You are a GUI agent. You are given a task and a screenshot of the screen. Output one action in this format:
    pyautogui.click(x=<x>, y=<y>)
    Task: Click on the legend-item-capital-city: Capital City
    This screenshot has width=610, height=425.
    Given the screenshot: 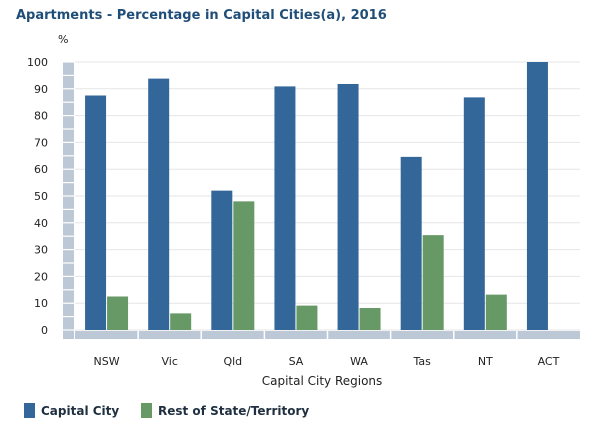 What is the action you would take?
    pyautogui.click(x=71, y=410)
    